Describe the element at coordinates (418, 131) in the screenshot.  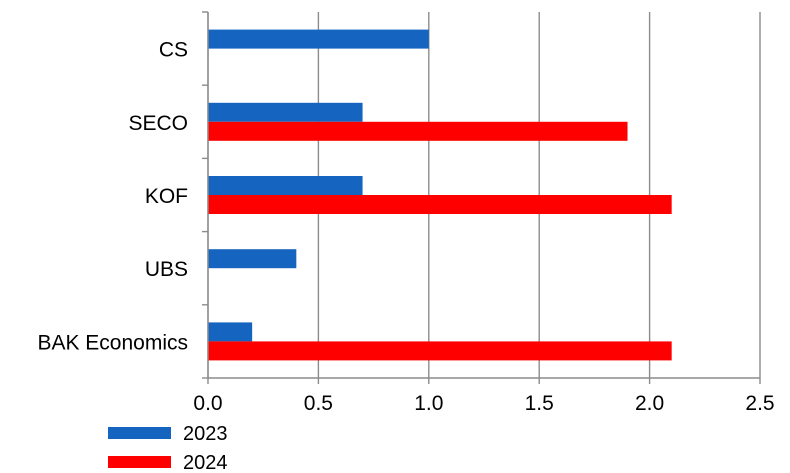
I see `bar-2024-seco` at that location.